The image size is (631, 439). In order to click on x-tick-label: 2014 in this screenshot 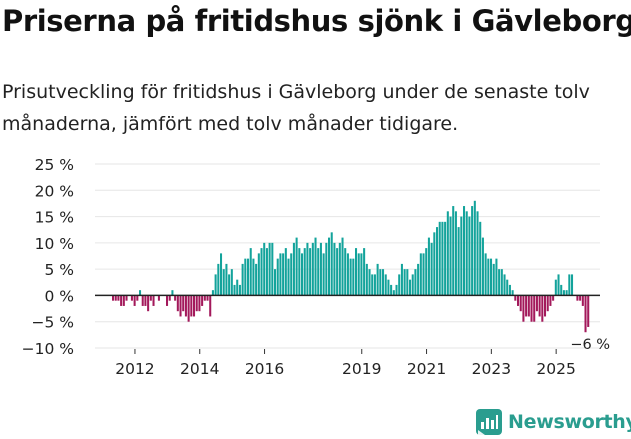, I will do `click(199, 369)`.